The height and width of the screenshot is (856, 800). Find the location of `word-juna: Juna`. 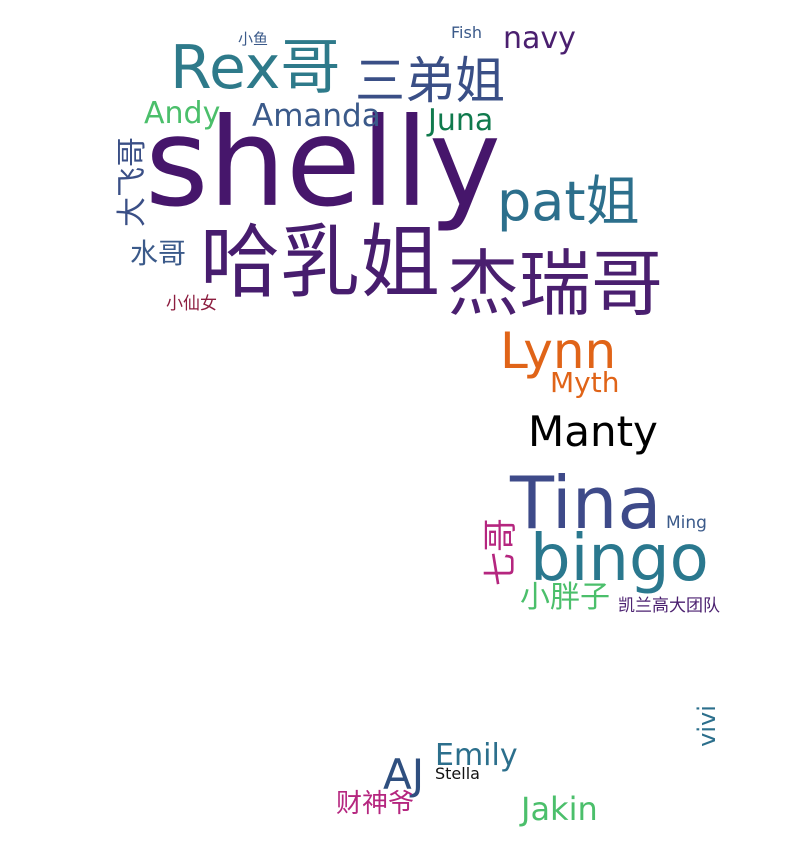

word-juna: Juna is located at coordinates (461, 120).